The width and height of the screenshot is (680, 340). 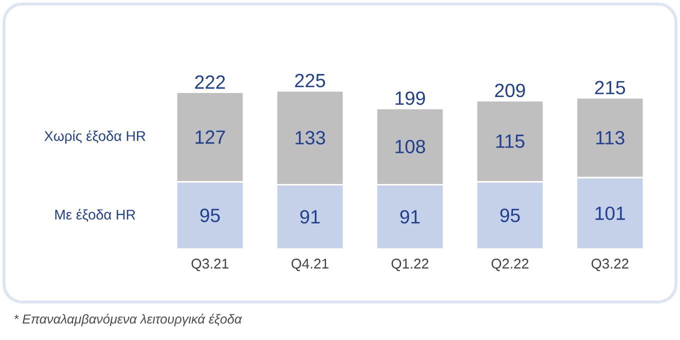 What do you see at coordinates (510, 91) in the screenshot?
I see `total-label: 209` at bounding box center [510, 91].